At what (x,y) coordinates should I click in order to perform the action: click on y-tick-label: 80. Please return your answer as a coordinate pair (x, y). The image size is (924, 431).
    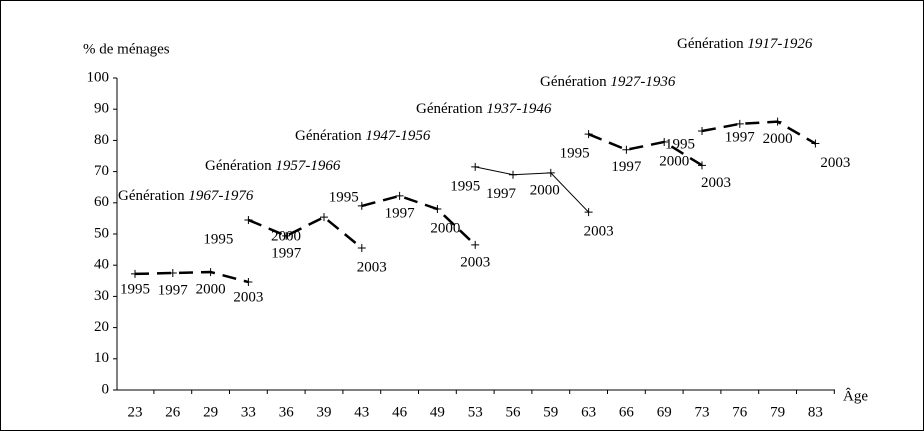
    Looking at the image, I should click on (101, 140).